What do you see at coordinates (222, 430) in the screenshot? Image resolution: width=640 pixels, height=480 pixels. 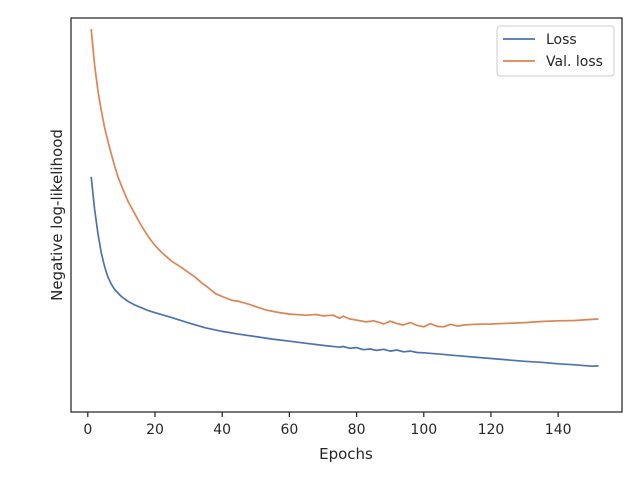 I see `x-tick-label: 40` at bounding box center [222, 430].